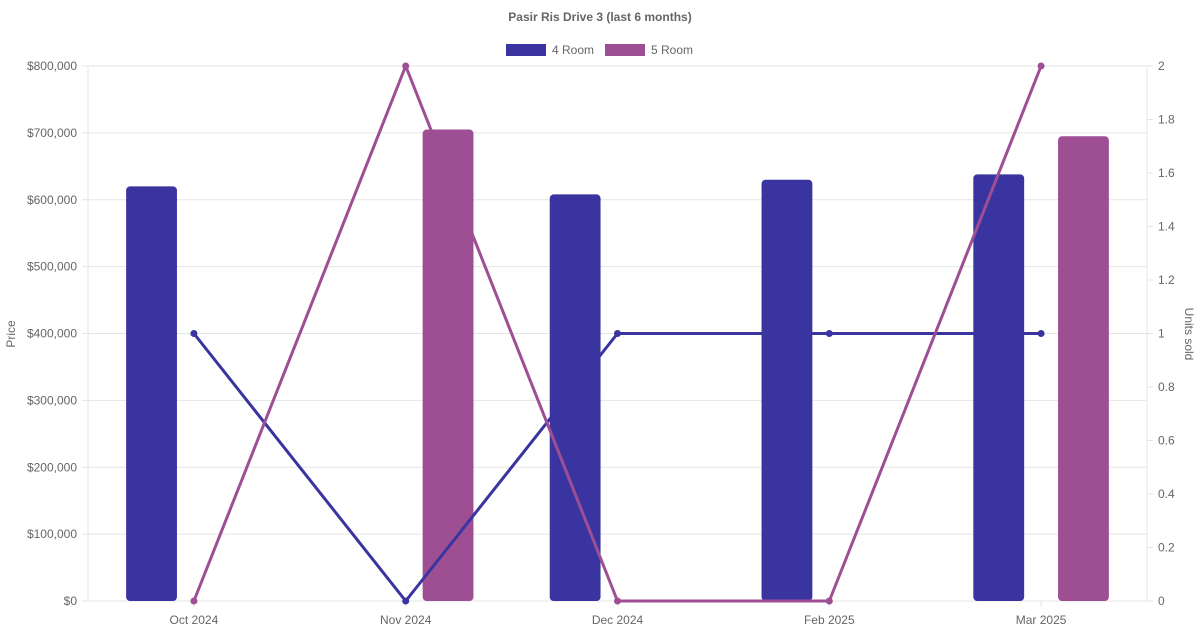 The width and height of the screenshot is (1200, 630). What do you see at coordinates (599, 17) in the screenshot?
I see `chart-title: Pasir Ris Drive 3 (last 6 months)` at bounding box center [599, 17].